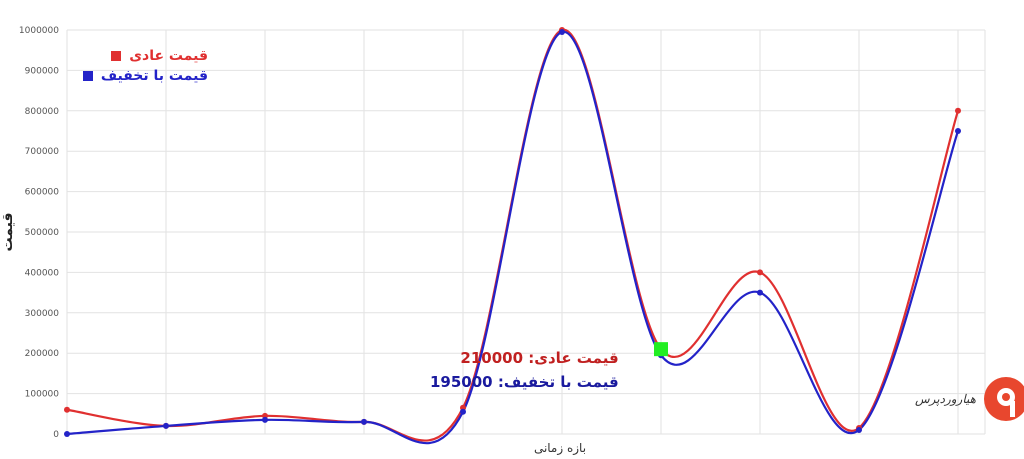 This screenshot has height=459, width=1024. I want to click on y-tick-label: 400000, so click(42, 273).